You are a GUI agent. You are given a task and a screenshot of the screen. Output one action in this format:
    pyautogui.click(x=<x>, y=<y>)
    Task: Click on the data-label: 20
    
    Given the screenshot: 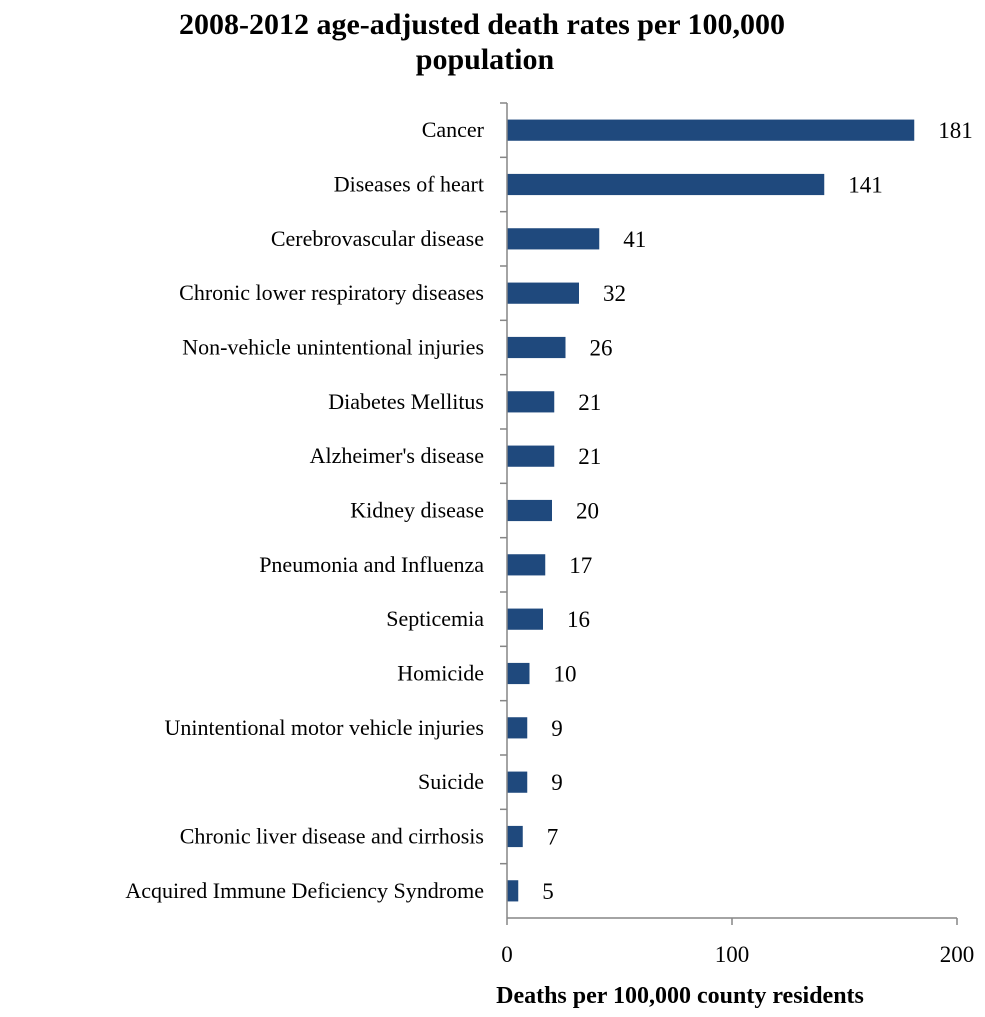 What is the action you would take?
    pyautogui.click(x=587, y=511)
    